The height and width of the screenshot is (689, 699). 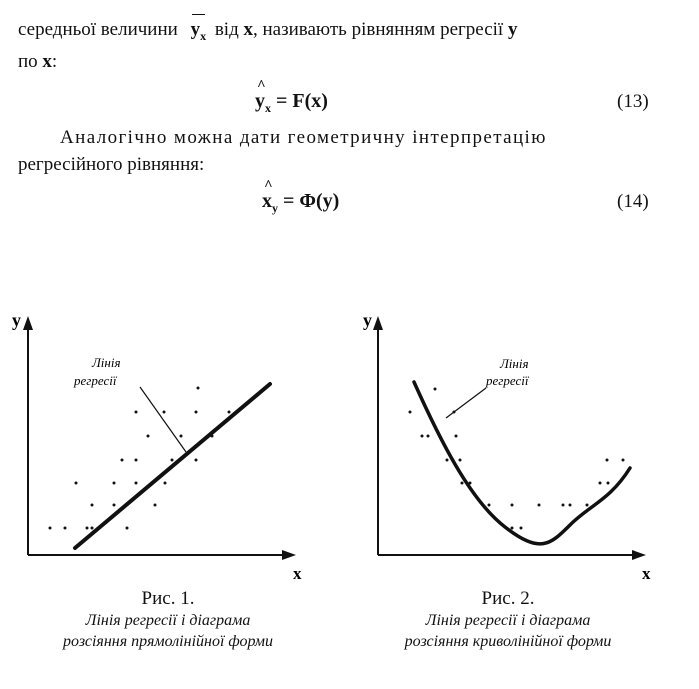 I want to click on regression-line, so click(x=172, y=466).